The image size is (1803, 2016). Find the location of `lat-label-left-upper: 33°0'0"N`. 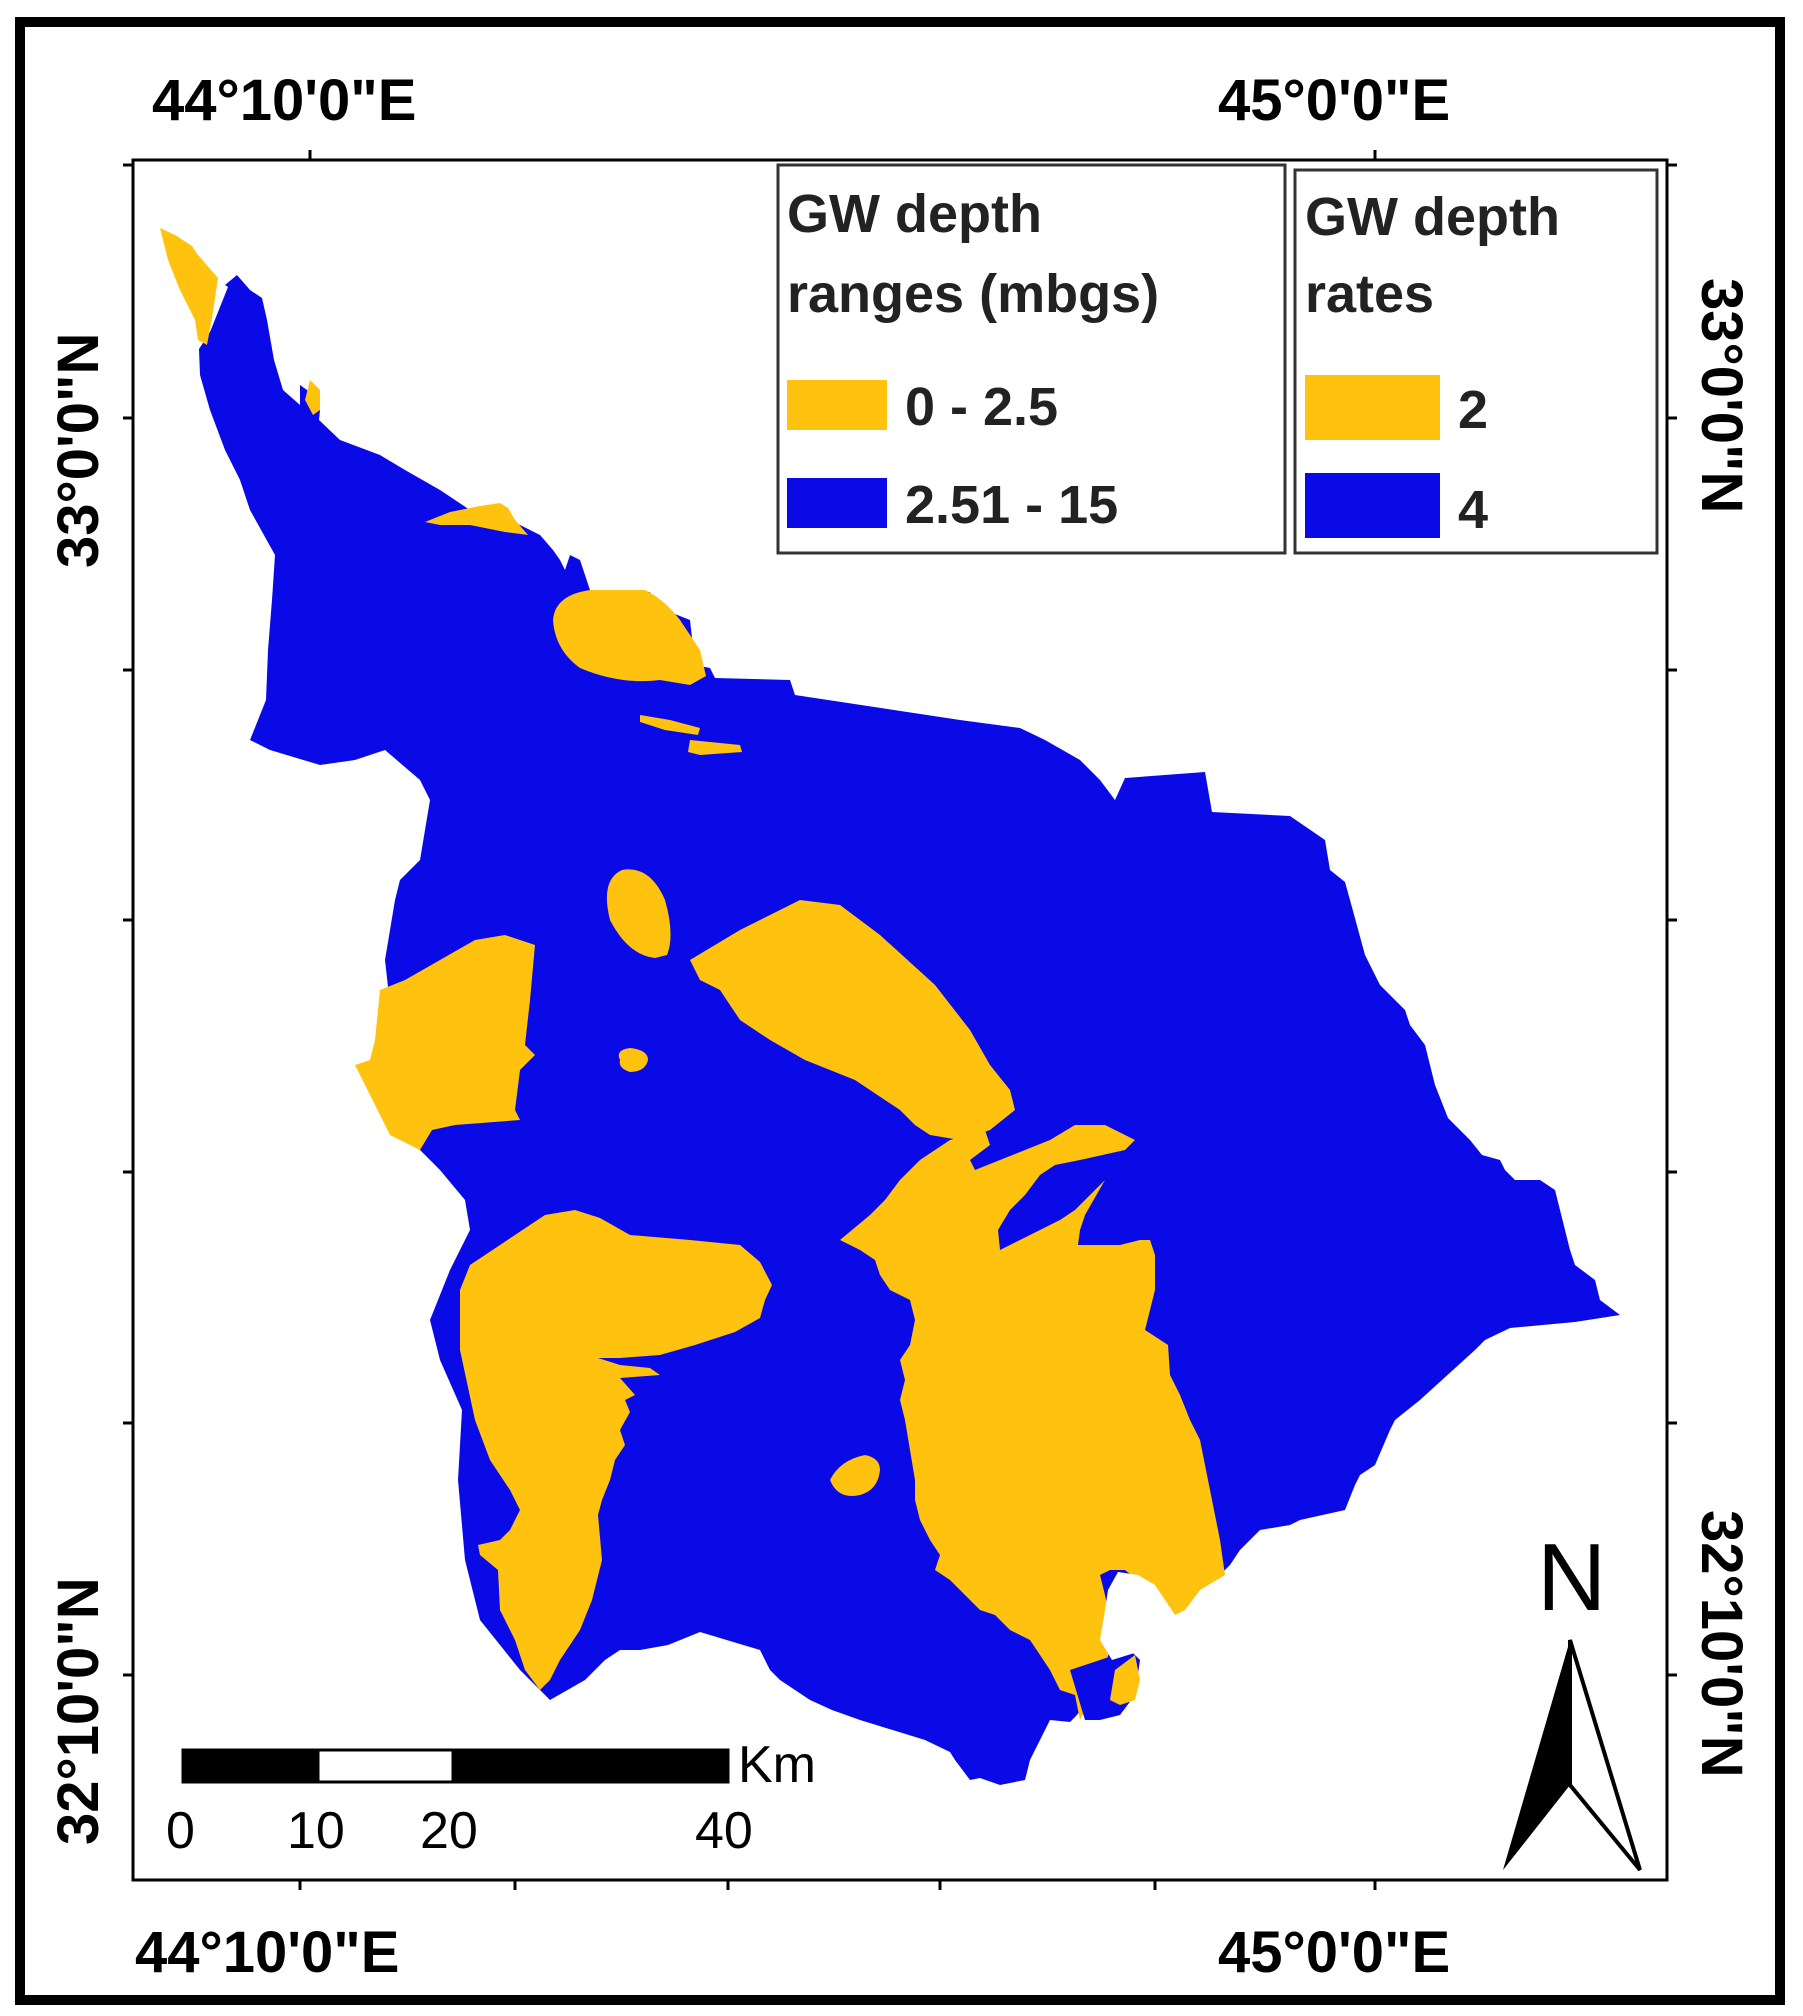

lat-label-left-upper: 33°0'0"N is located at coordinates (78, 450).